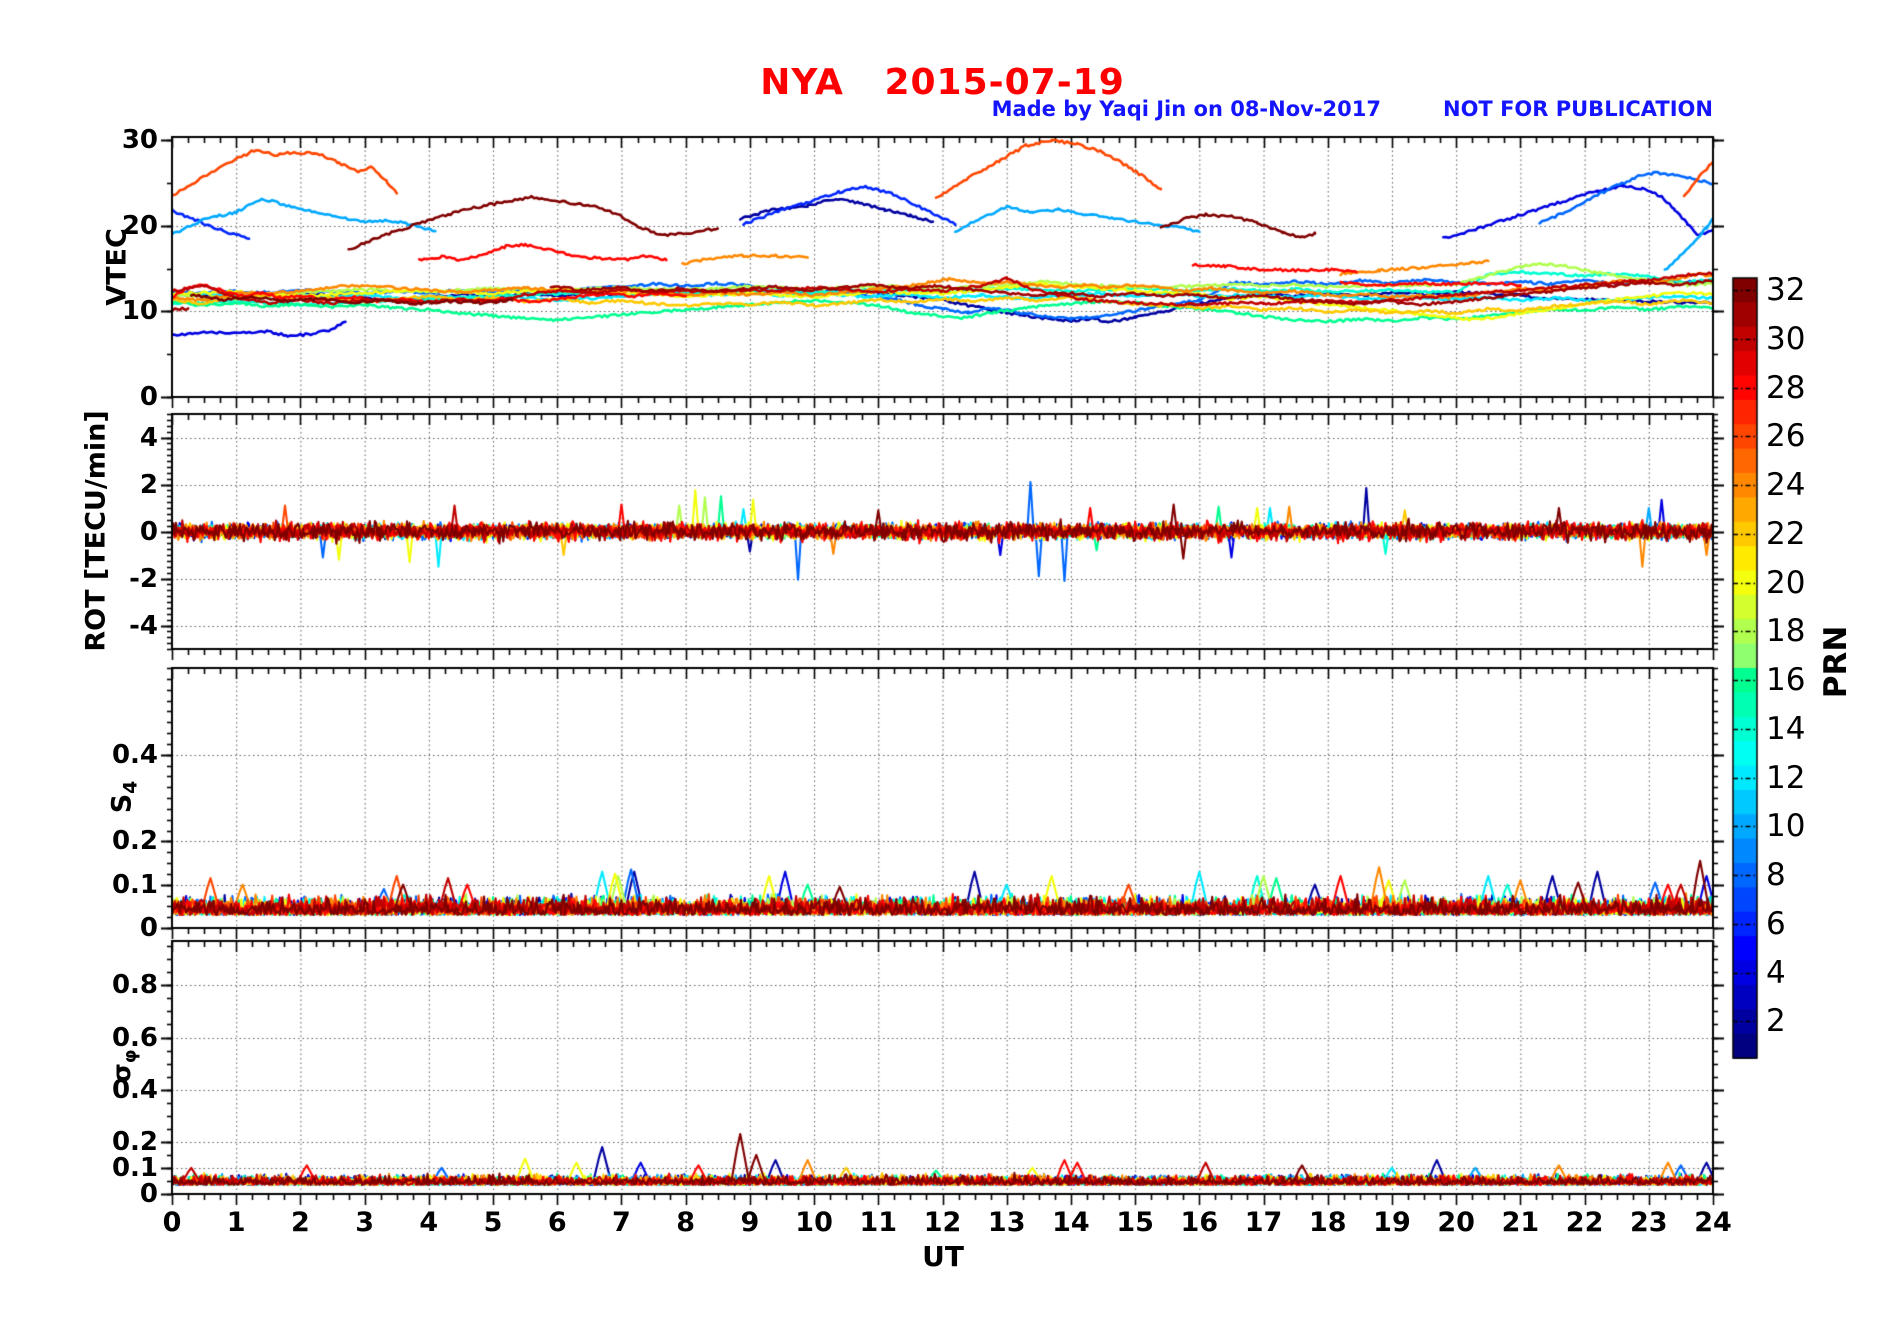 The image size is (1904, 1330). What do you see at coordinates (1786, 533) in the screenshot?
I see `prn-tick-label: 22` at bounding box center [1786, 533].